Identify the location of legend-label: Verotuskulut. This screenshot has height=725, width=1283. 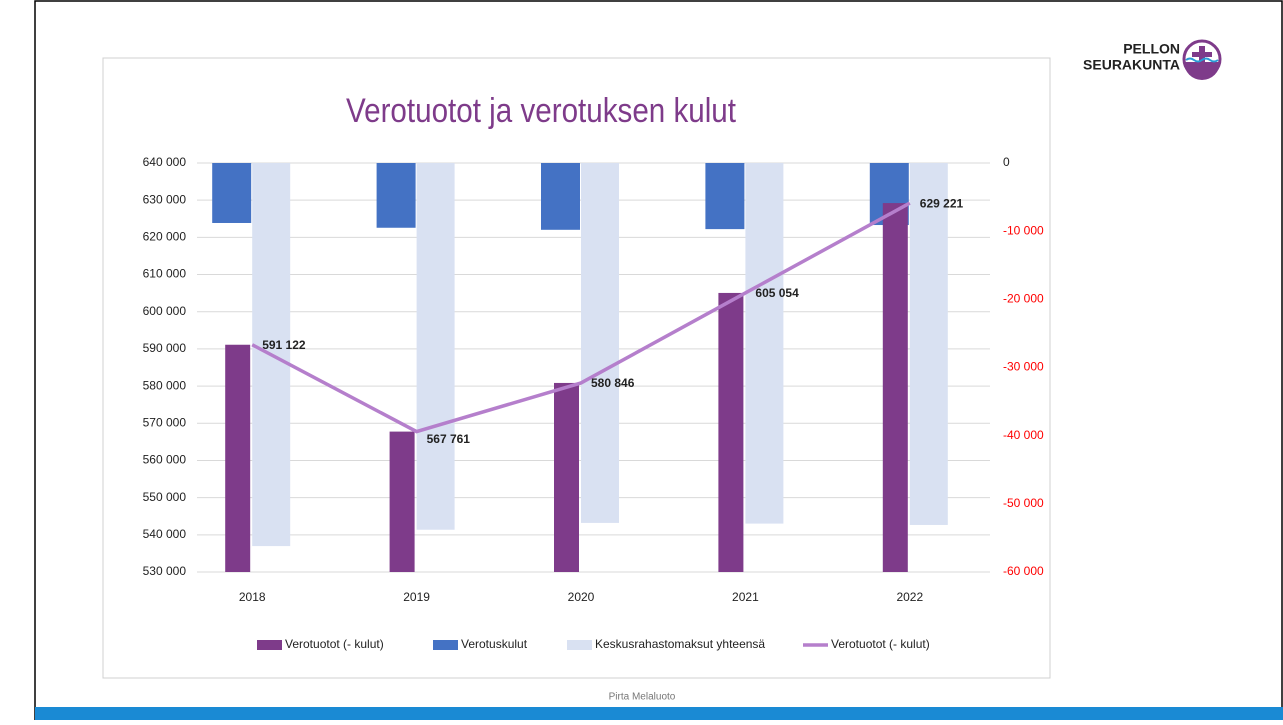
(494, 644).